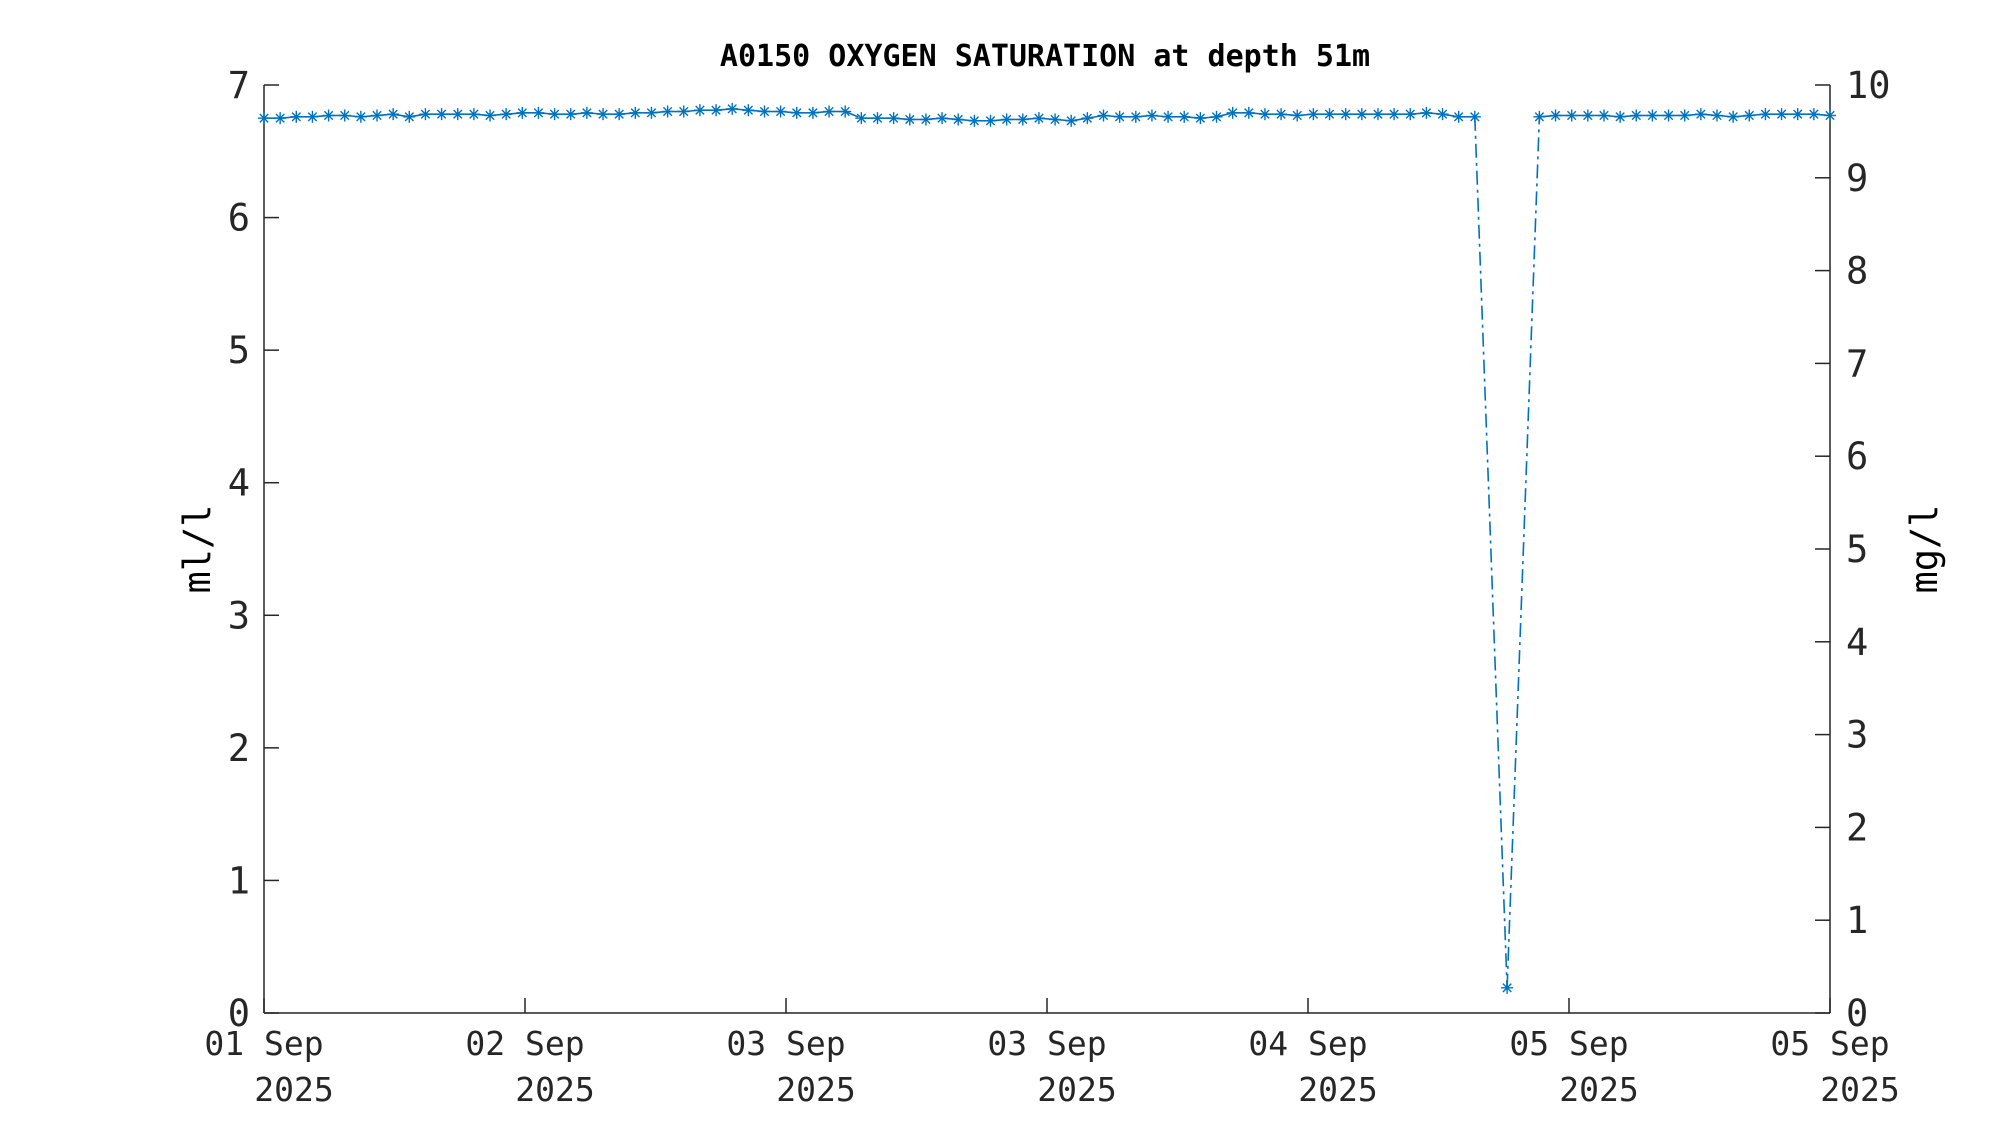  I want to click on chart-title: A0150 OXYGEN SATURATION at depth 51m, so click(1045, 56).